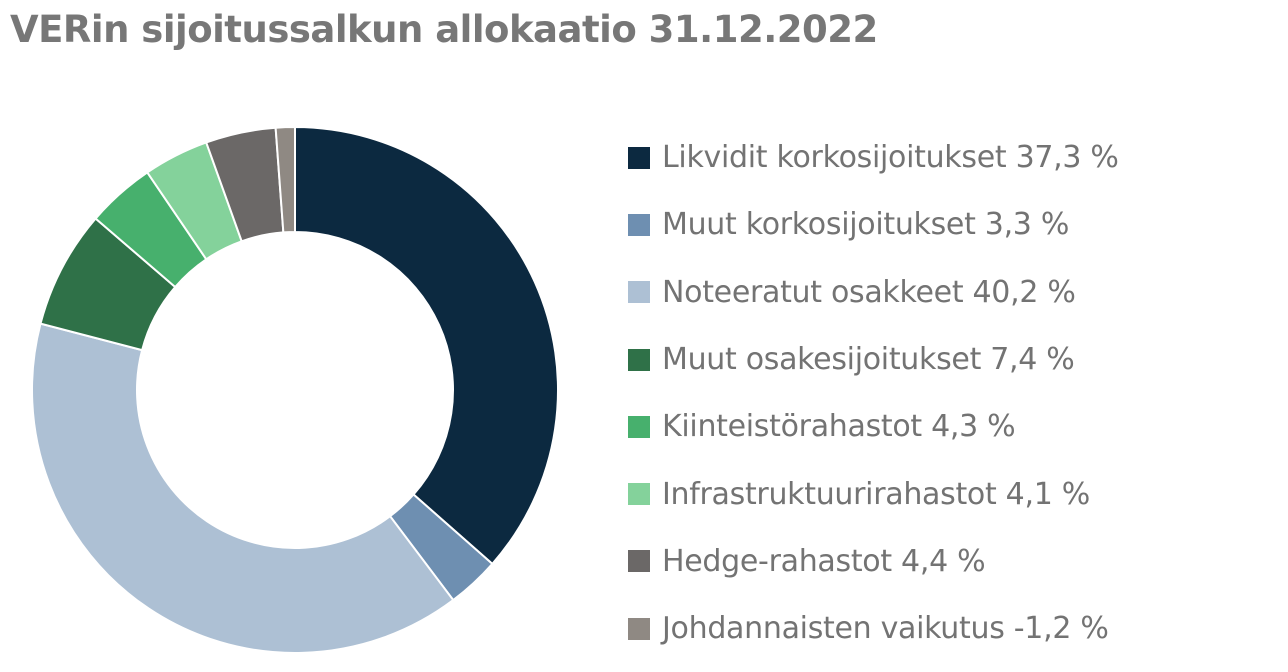  I want to click on legend-item: Kiinteistörahastot 4,3 %, so click(873, 426).